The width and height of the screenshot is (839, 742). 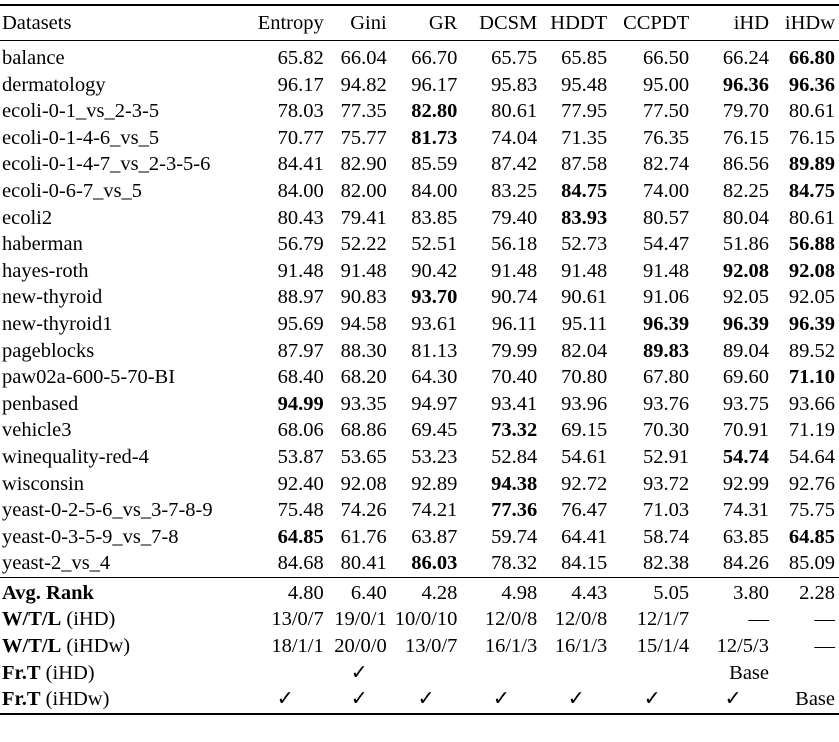 I want to click on score-cell: 69.60, so click(x=745, y=377).